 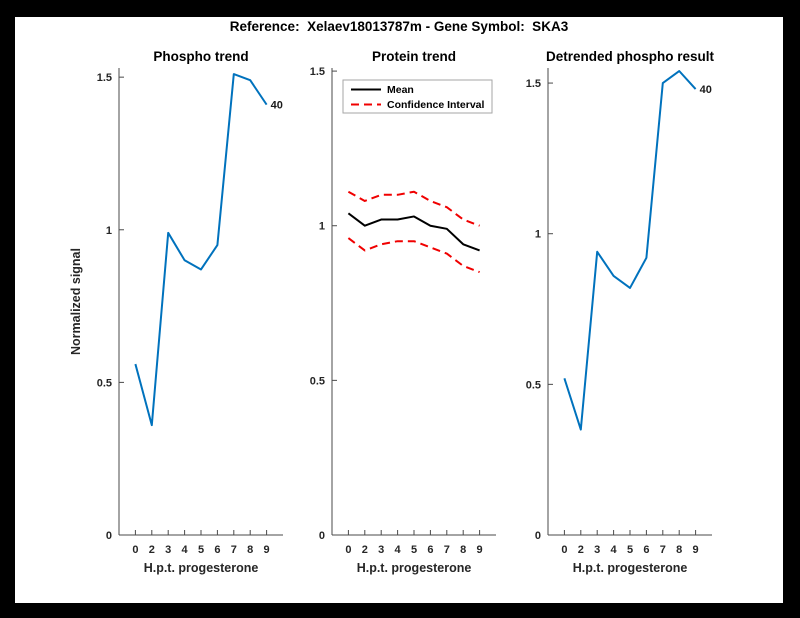 I want to click on phospho-signal-line, so click(x=201, y=250).